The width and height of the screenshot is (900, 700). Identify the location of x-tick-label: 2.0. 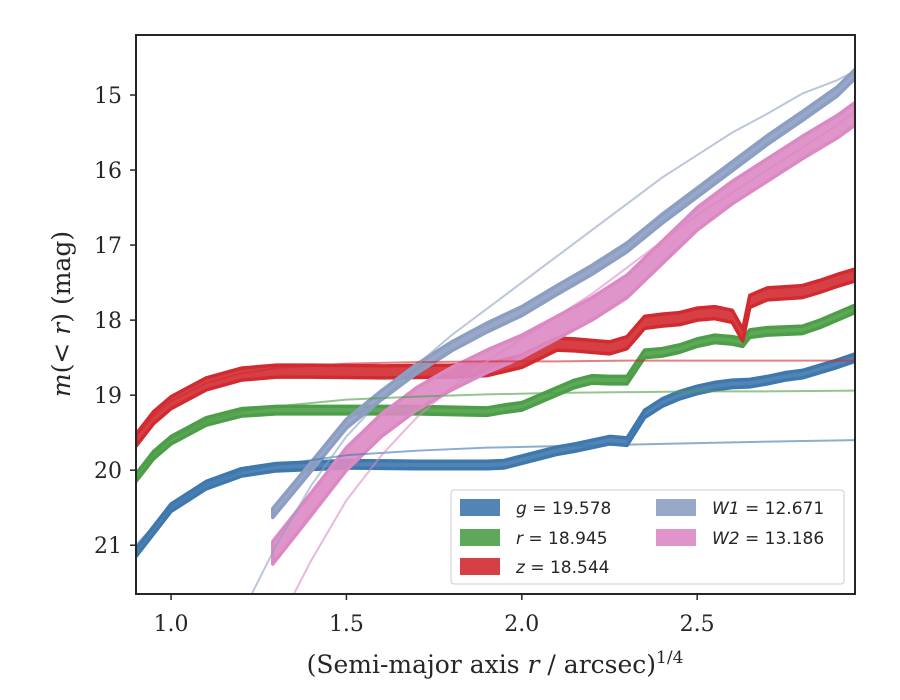
(521, 624).